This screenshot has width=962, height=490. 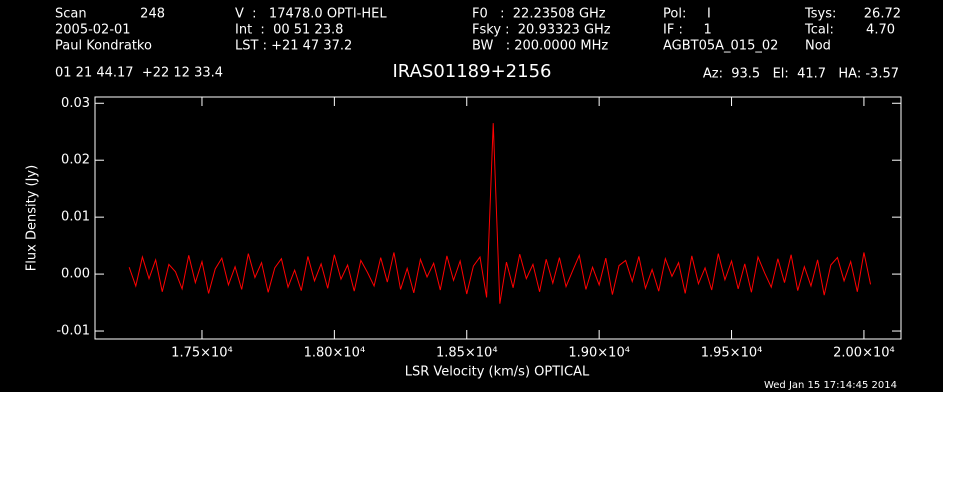 I want to click on position: 01 21 44.17 +22 12 33.4, so click(x=139, y=73).